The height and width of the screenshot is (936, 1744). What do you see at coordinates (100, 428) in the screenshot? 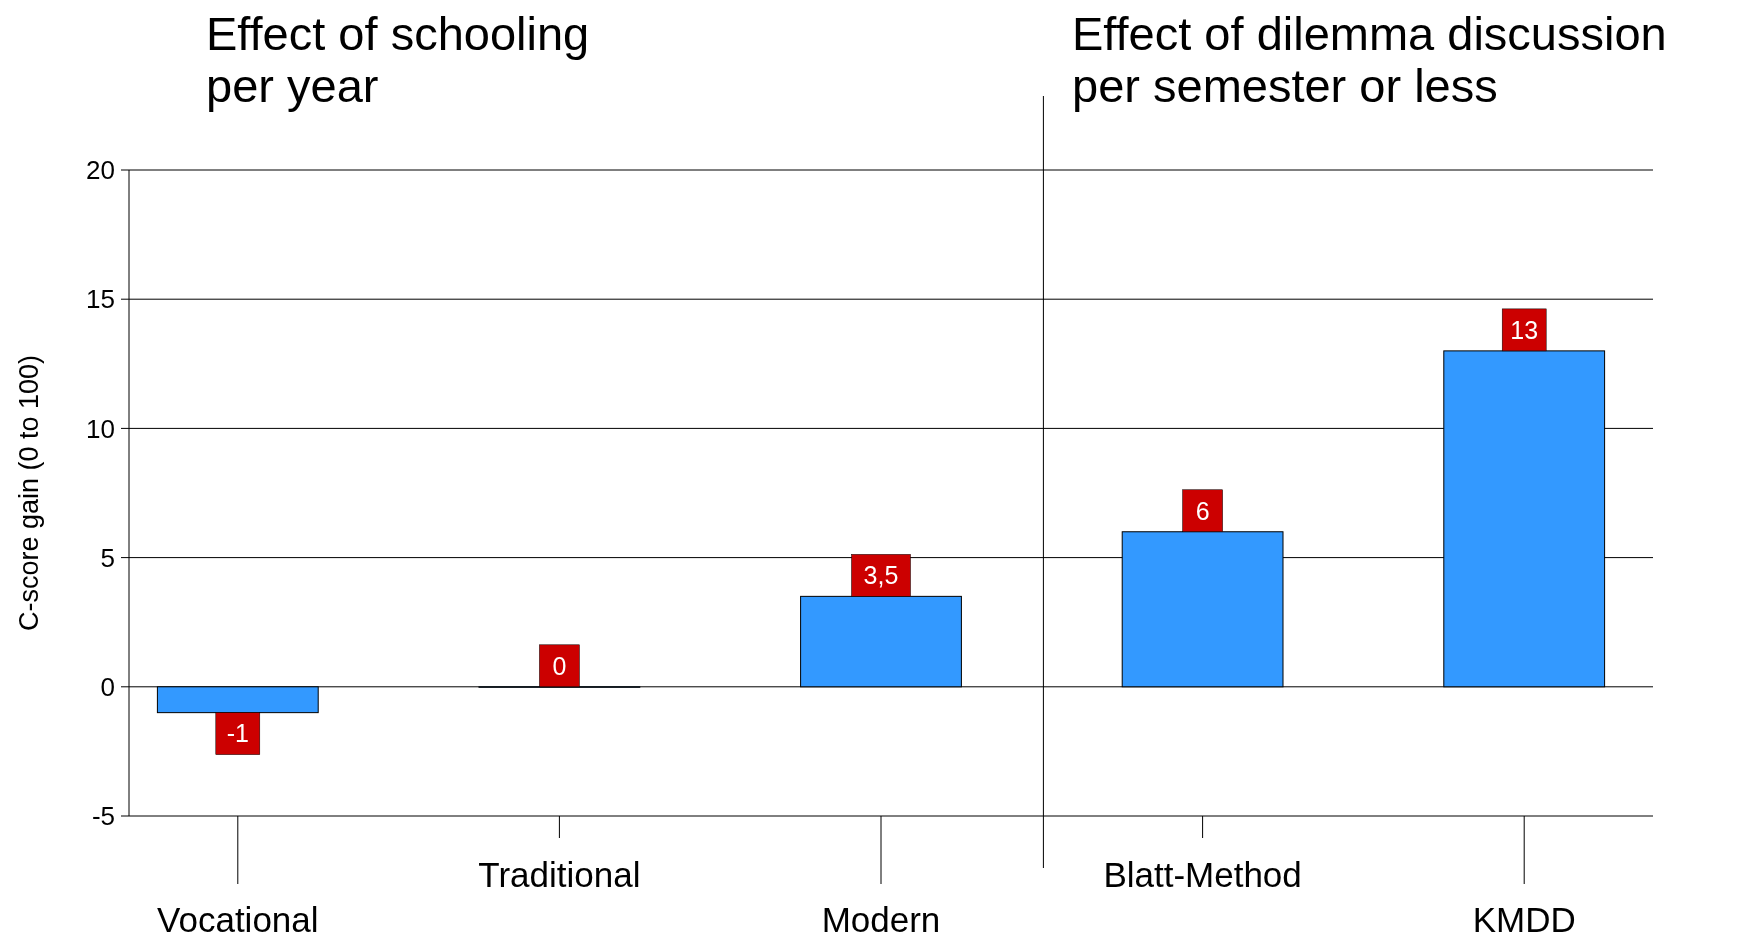
I see `y-tick-label: 10` at bounding box center [100, 428].